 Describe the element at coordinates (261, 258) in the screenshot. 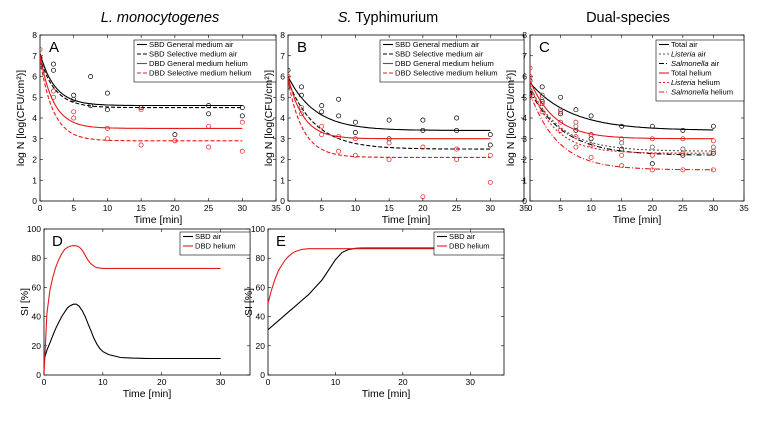

I see `y-tick-label: 80` at that location.